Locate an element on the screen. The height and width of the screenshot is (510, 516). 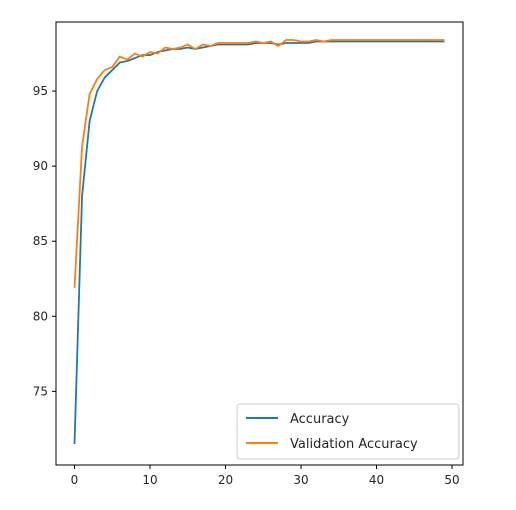
x-tick-label: 0 is located at coordinates (75, 480).